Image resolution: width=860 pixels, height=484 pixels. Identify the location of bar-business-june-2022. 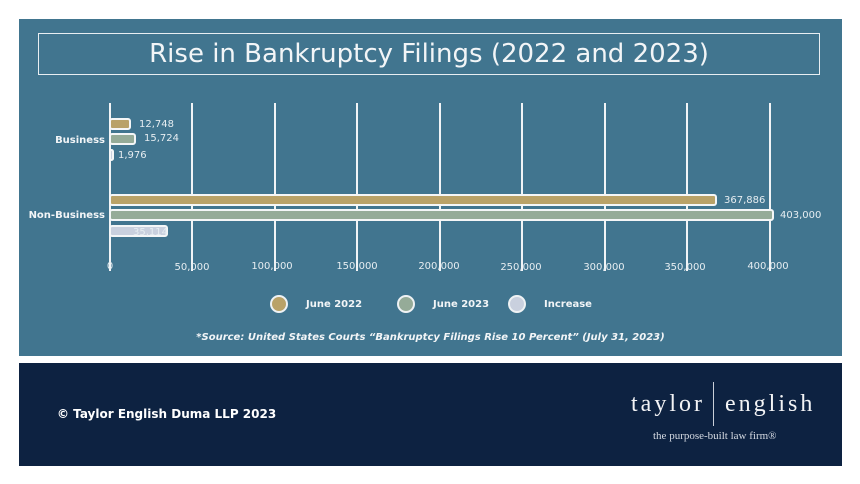
(120, 124).